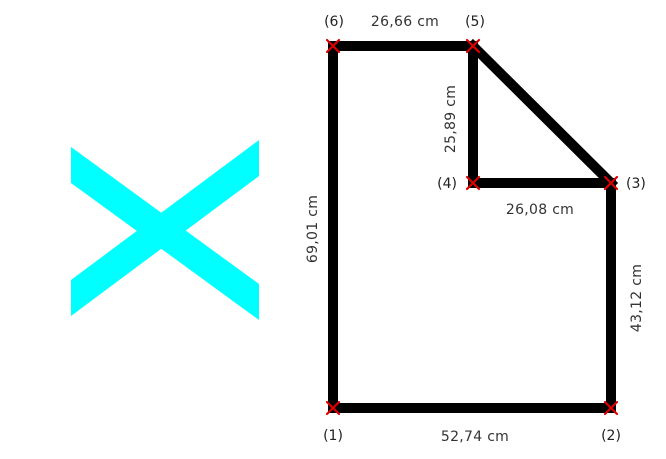  What do you see at coordinates (447, 184) in the screenshot?
I see `point-label-4: (4)` at bounding box center [447, 184].